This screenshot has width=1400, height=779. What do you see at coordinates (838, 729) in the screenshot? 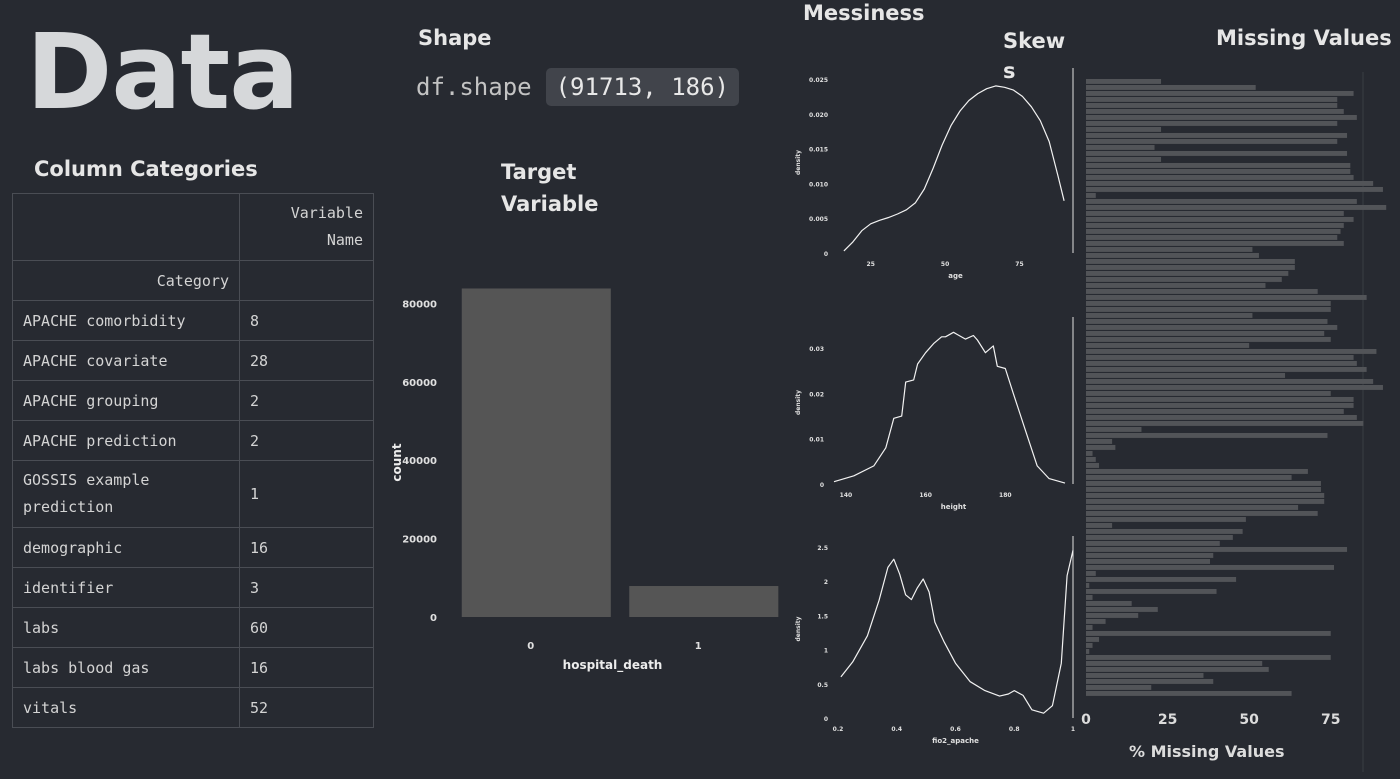
I see `x-tick-label: 0.2` at bounding box center [838, 729].